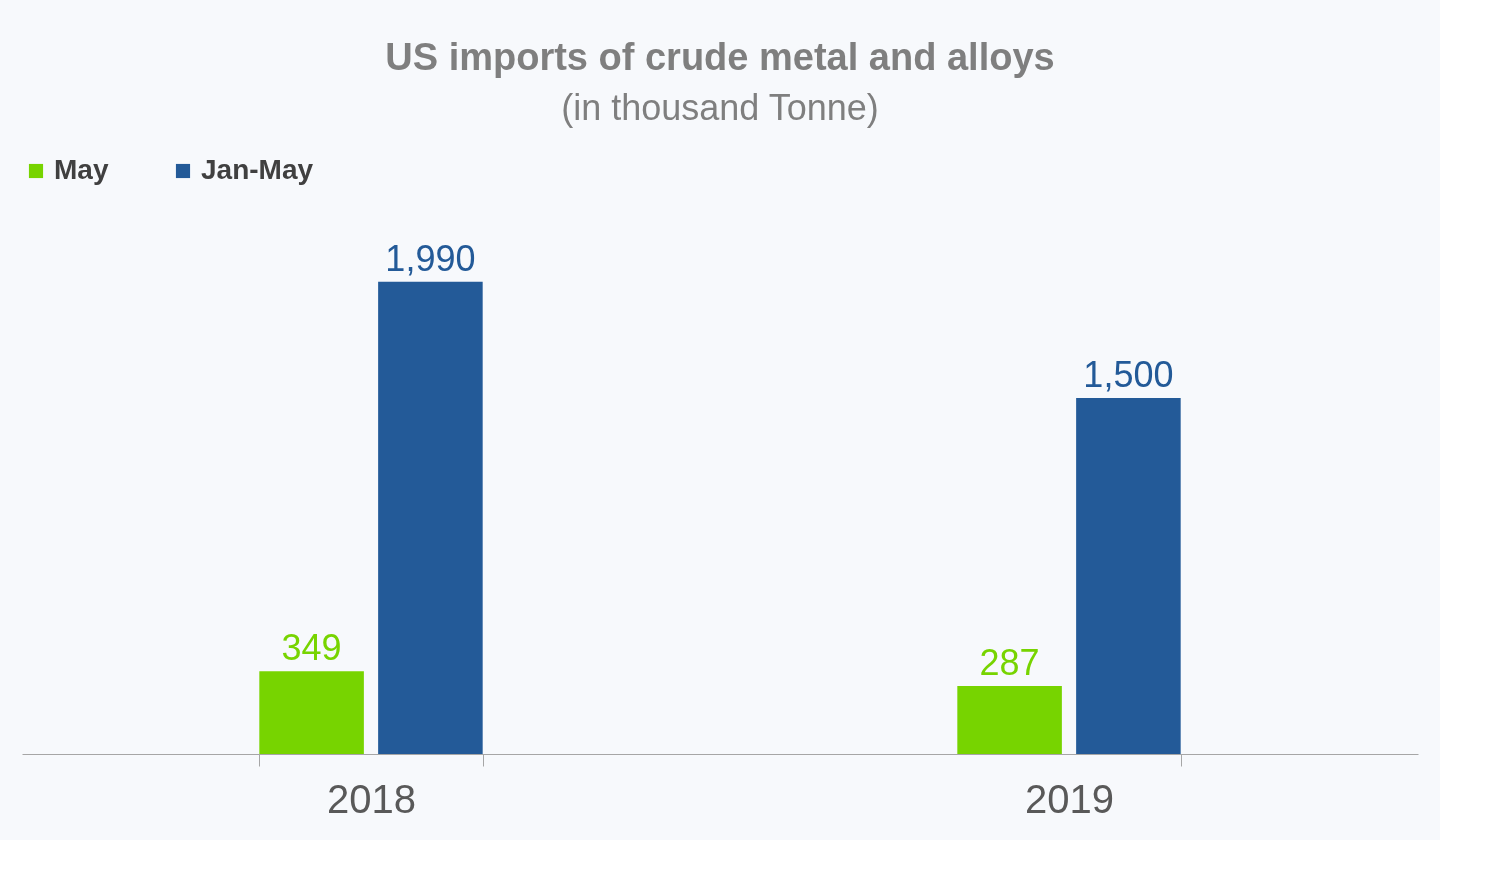 The height and width of the screenshot is (886, 1503). Describe the element at coordinates (81, 169) in the screenshot. I see `legend-label: May` at that location.